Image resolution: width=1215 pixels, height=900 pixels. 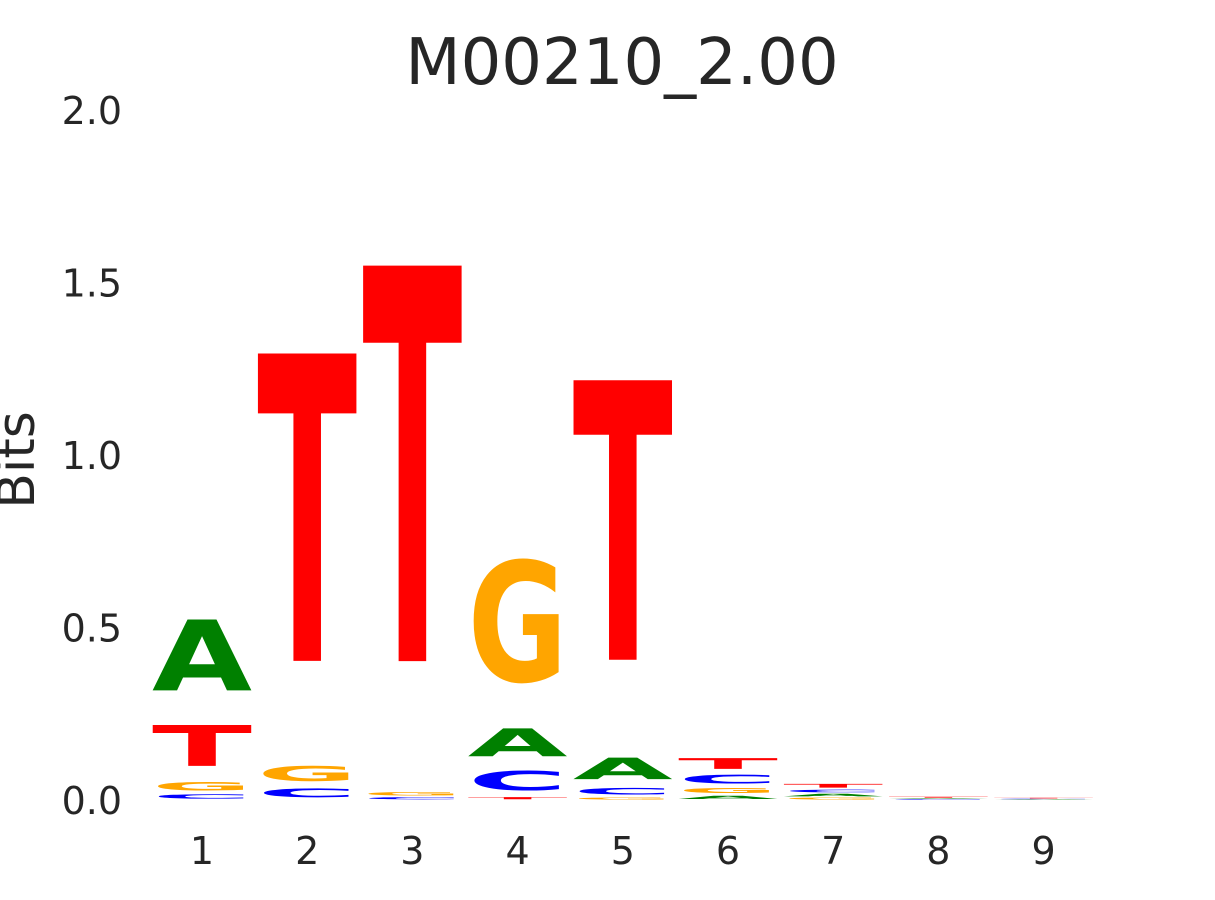 I want to click on x-tick-label: 2, so click(x=307, y=851).